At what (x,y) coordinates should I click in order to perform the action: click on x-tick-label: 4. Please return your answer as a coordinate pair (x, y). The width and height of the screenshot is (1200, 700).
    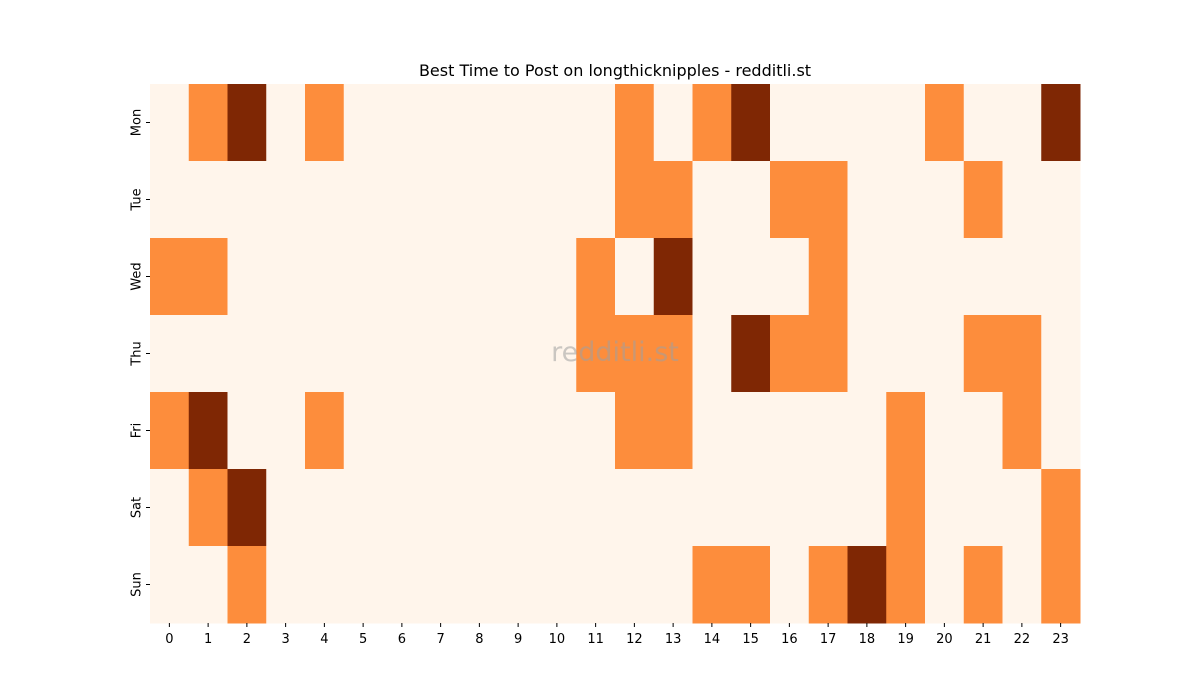
    Looking at the image, I should click on (324, 639).